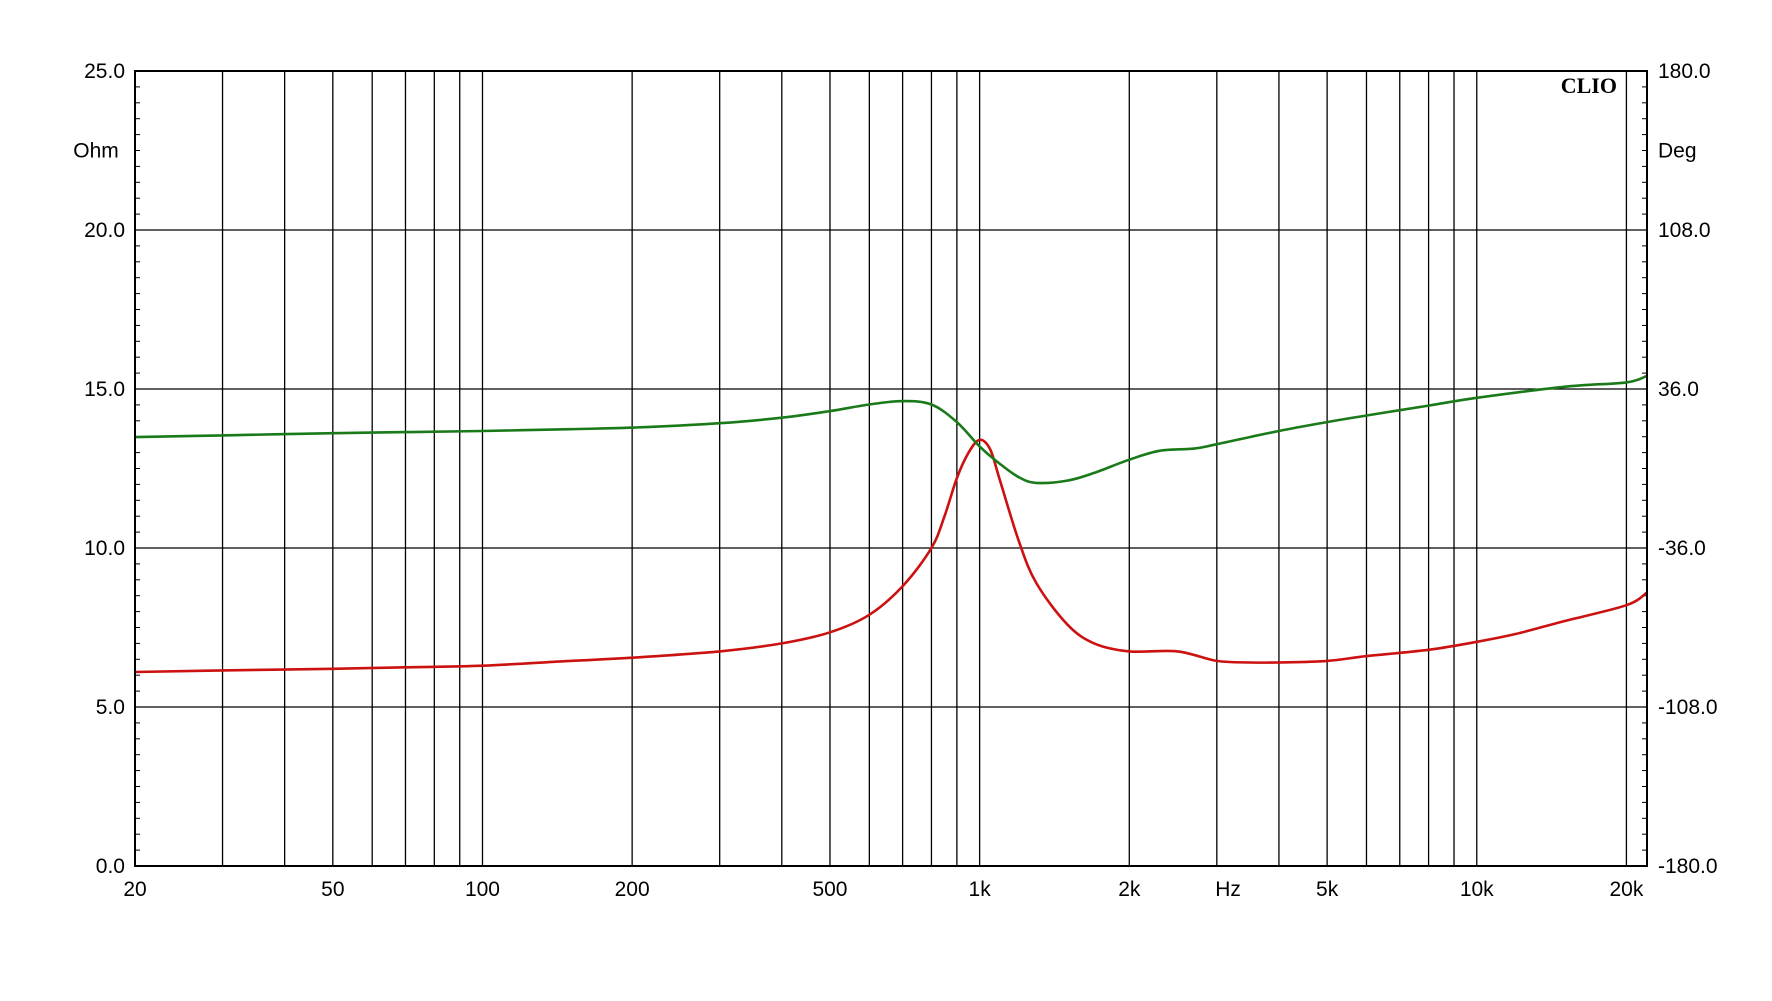  I want to click on y-right-tick-label: 180.0, so click(1684, 71).